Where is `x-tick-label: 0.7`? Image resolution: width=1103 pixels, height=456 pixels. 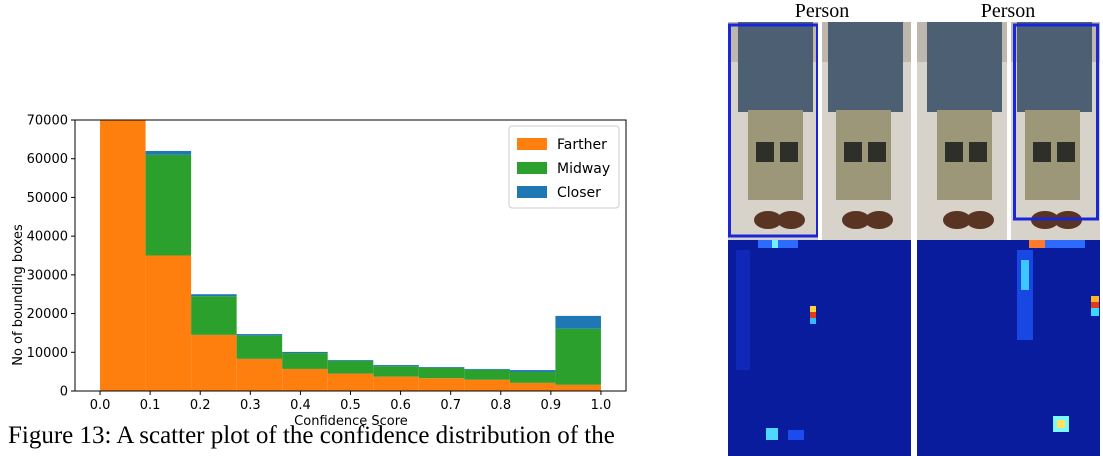 x-tick-label: 0.7 is located at coordinates (450, 405).